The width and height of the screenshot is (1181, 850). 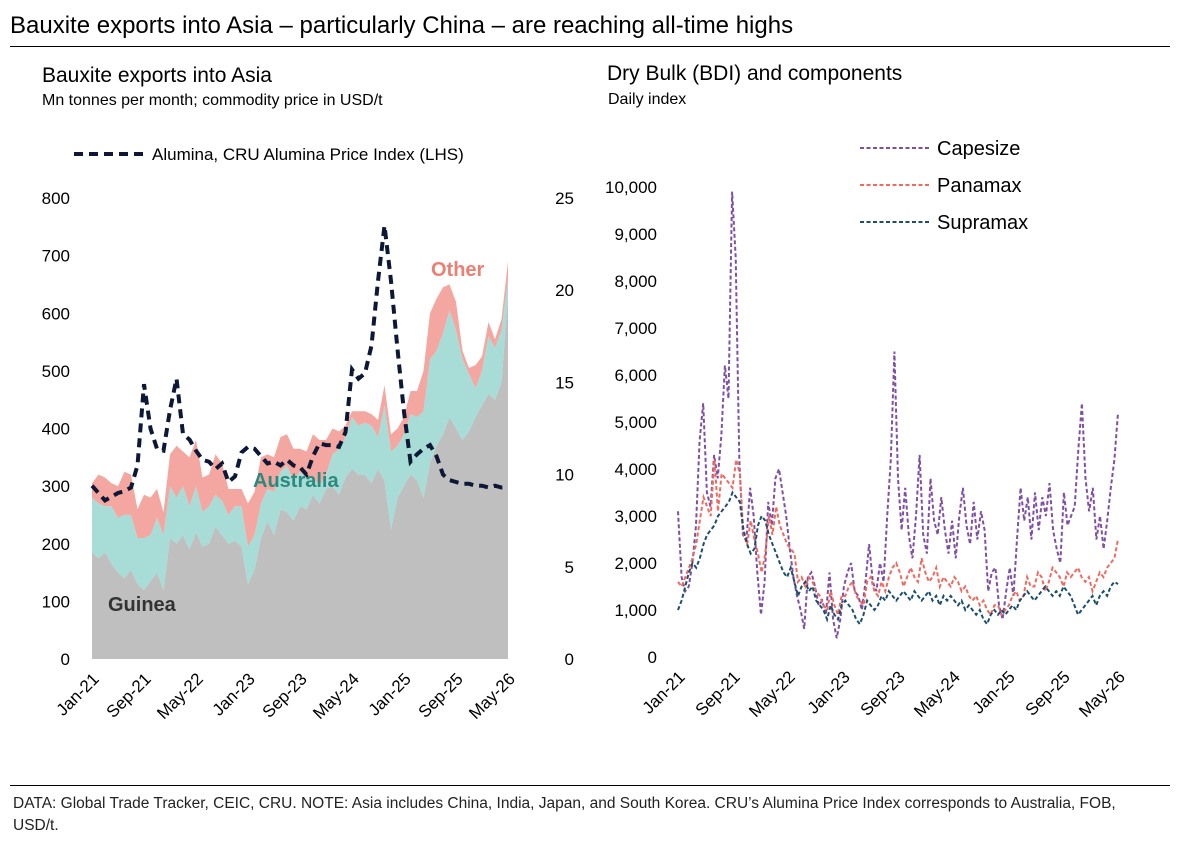 What do you see at coordinates (1048, 693) in the screenshot?
I see `x-tick-label: Sep-25` at bounding box center [1048, 693].